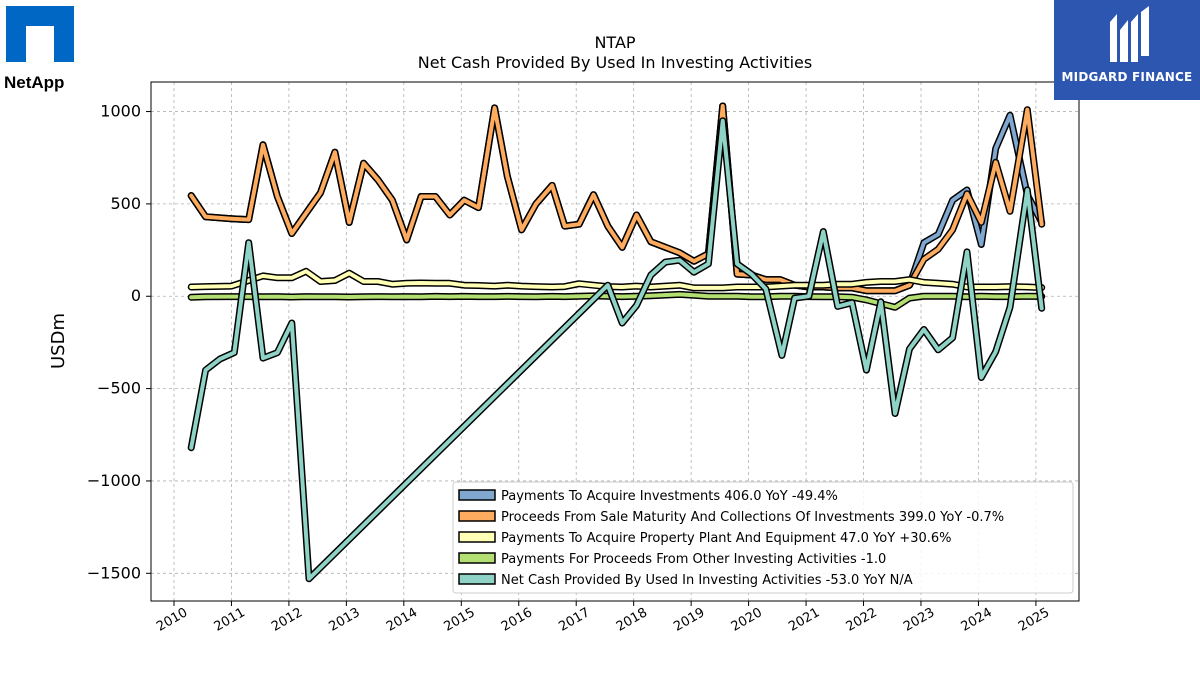 This screenshot has height=675, width=1200. Describe the element at coordinates (136, 295) in the screenshot. I see `y-tick-label: 0` at that location.